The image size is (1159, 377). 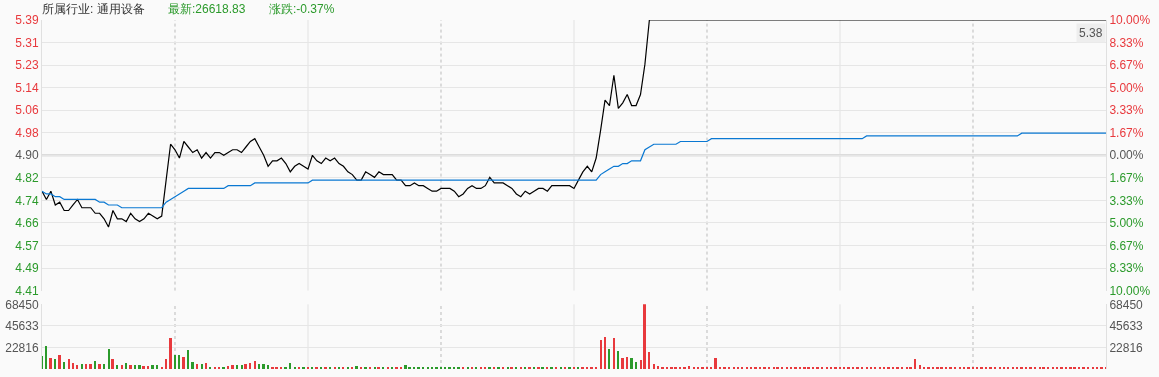 I want to click on text: 最新:26618.83, so click(x=207, y=9).